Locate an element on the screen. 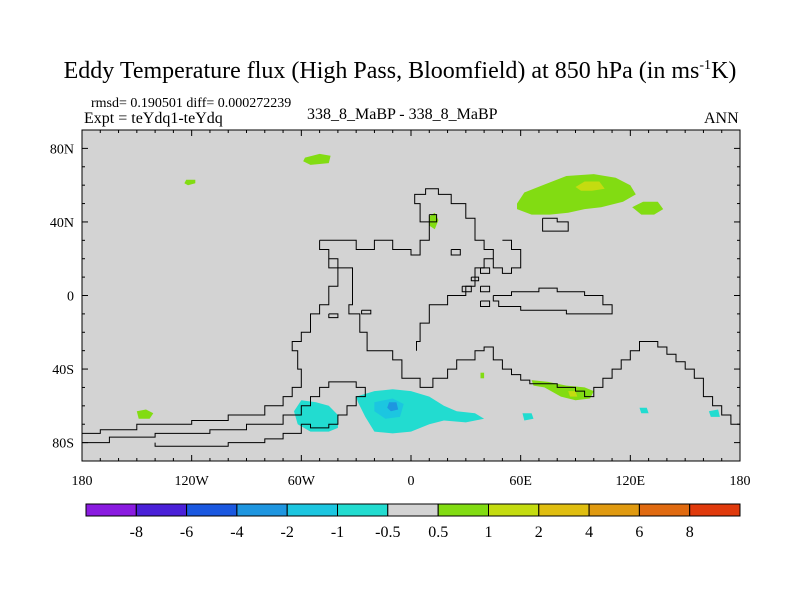  coastline-south-asia-peninsula is located at coordinates (552, 301).